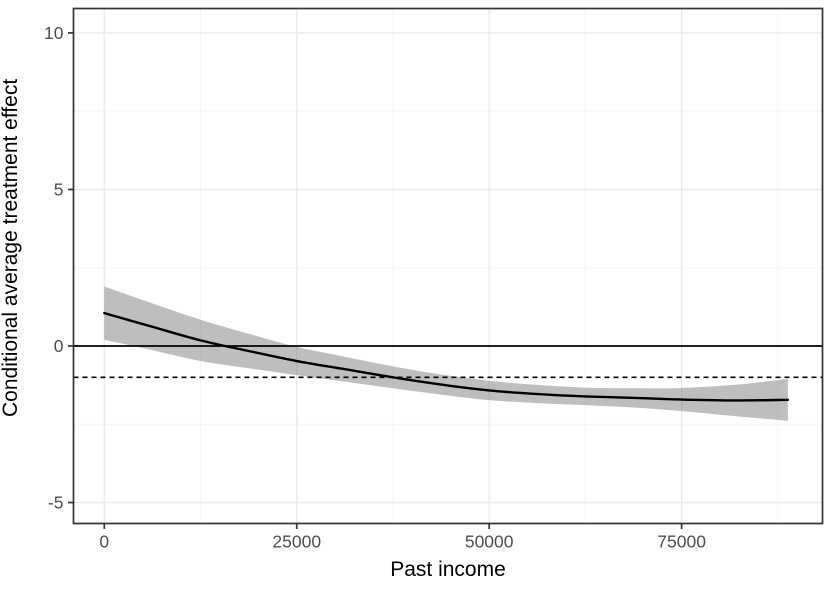 The image size is (830, 593). Describe the element at coordinates (59, 346) in the screenshot. I see `y-tick-label: 0` at that location.